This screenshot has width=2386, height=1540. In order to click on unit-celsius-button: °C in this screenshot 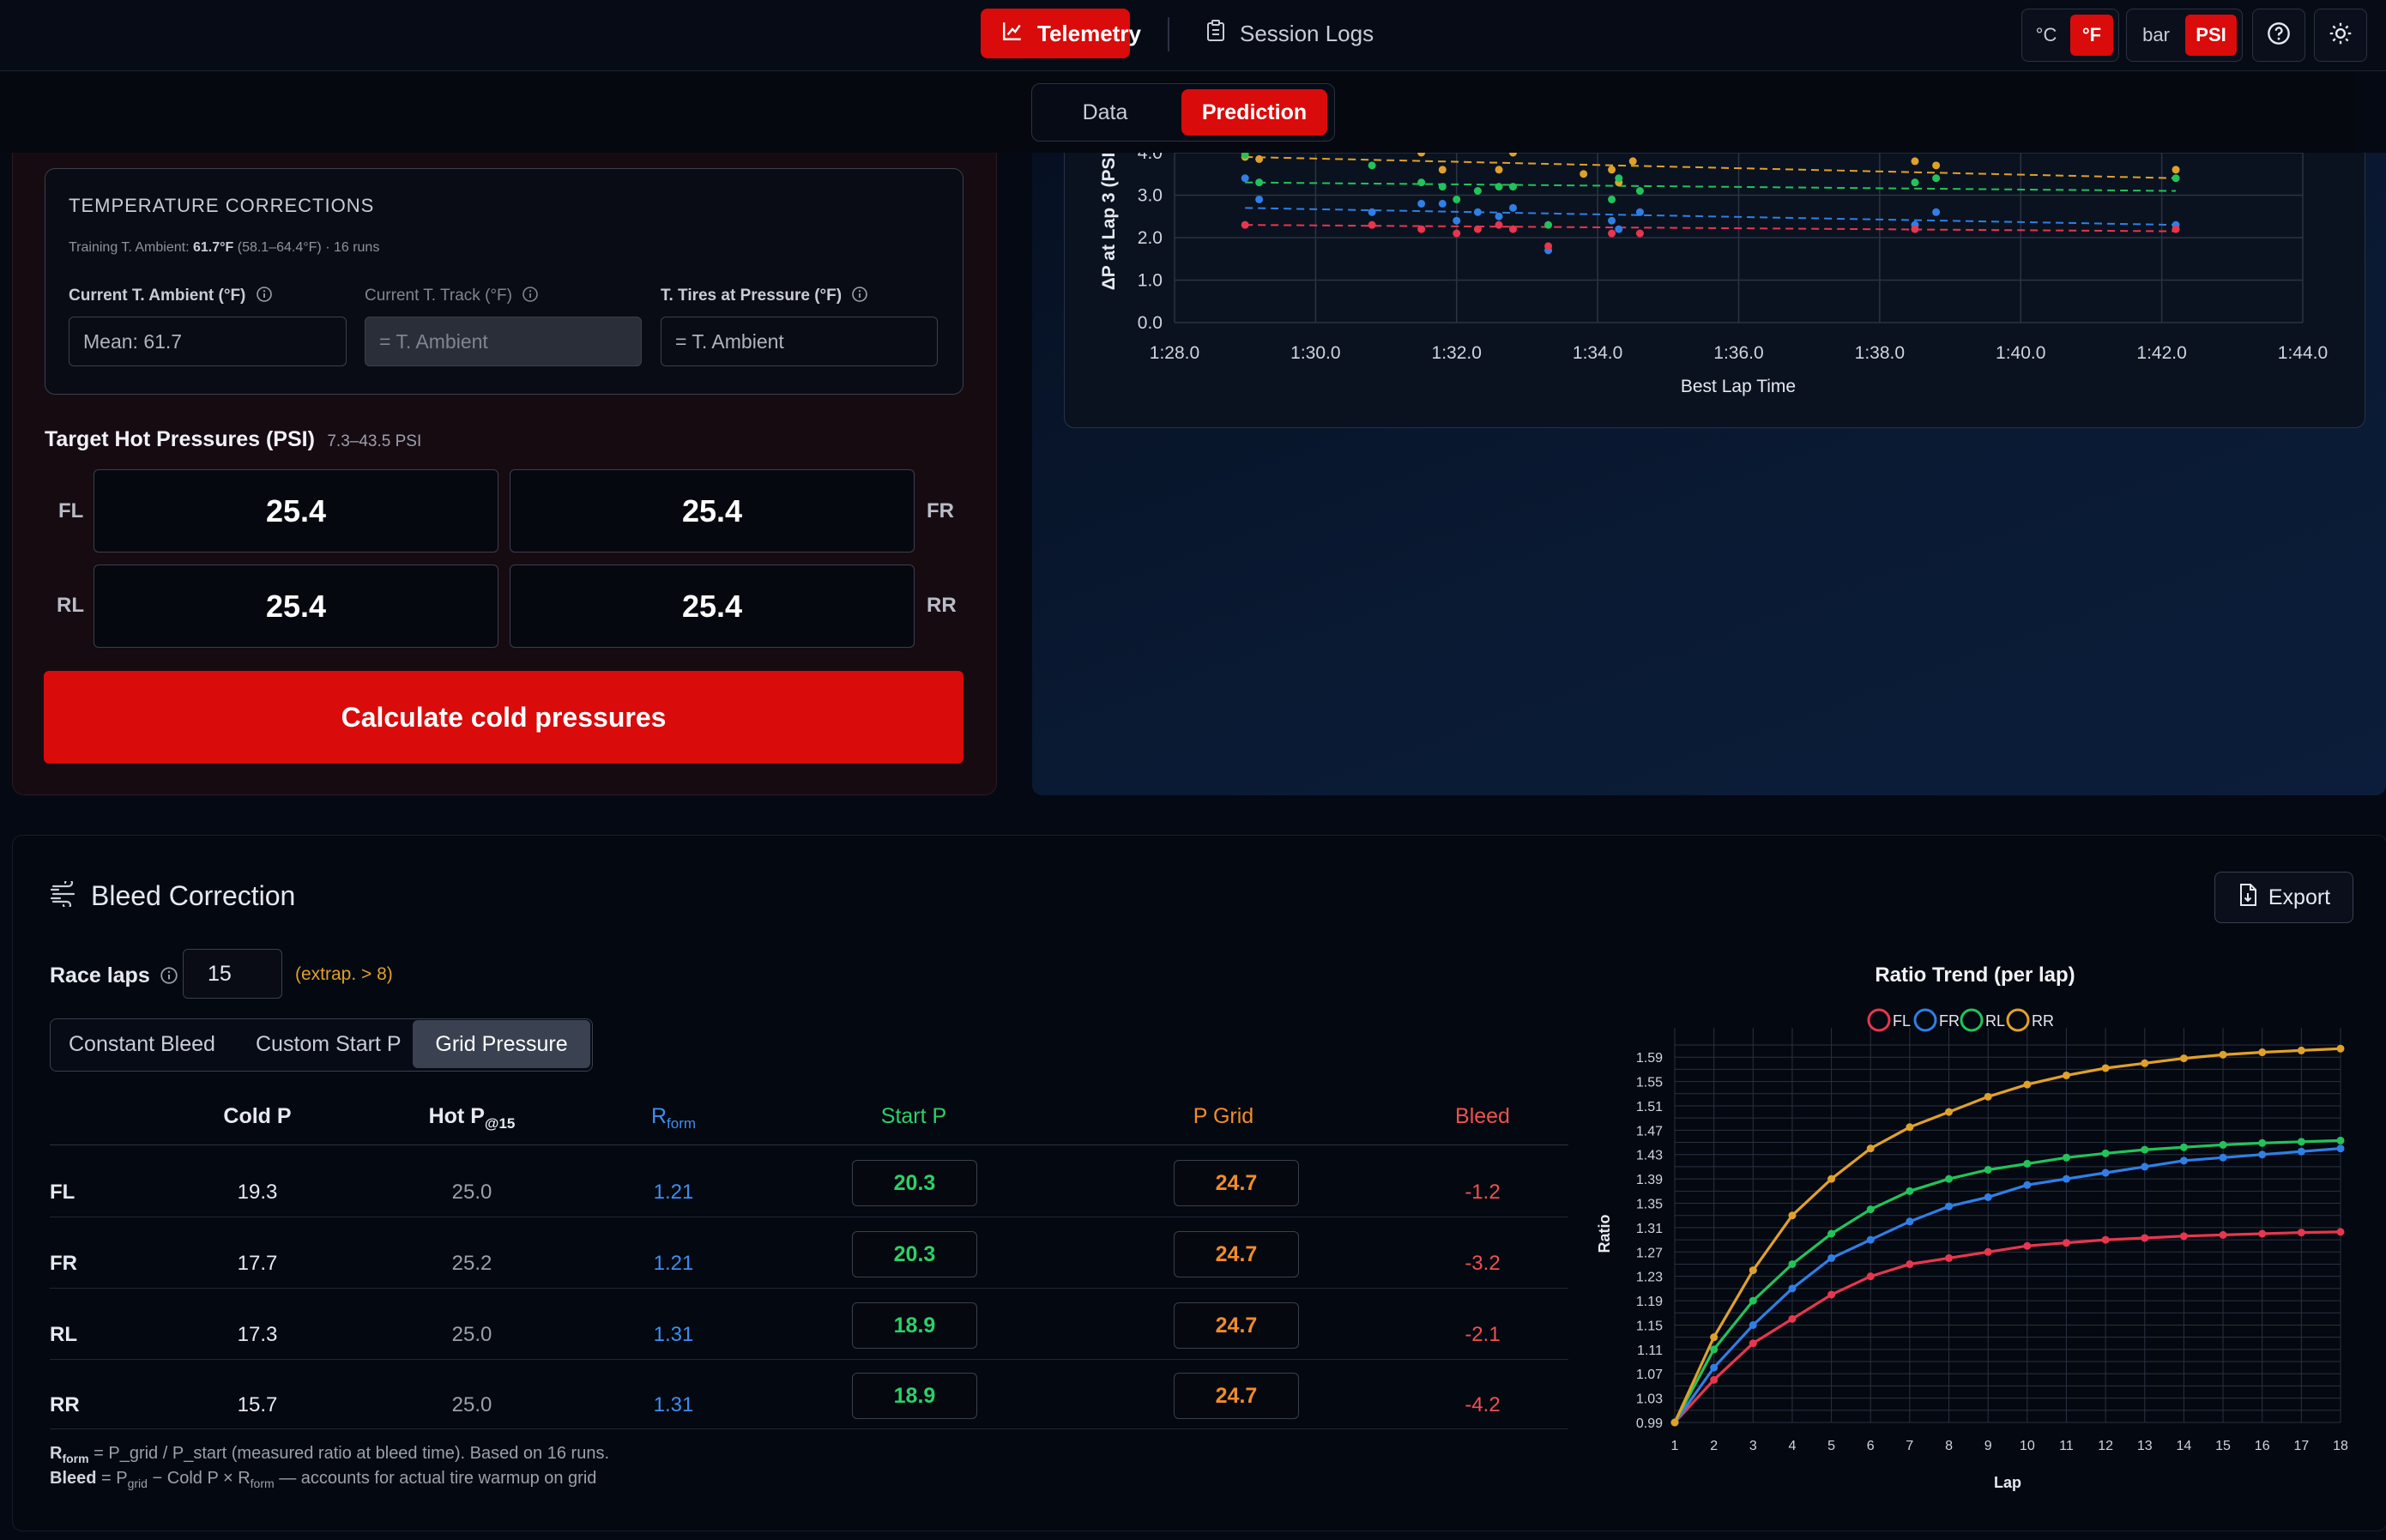, I will do `click(2046, 34)`.